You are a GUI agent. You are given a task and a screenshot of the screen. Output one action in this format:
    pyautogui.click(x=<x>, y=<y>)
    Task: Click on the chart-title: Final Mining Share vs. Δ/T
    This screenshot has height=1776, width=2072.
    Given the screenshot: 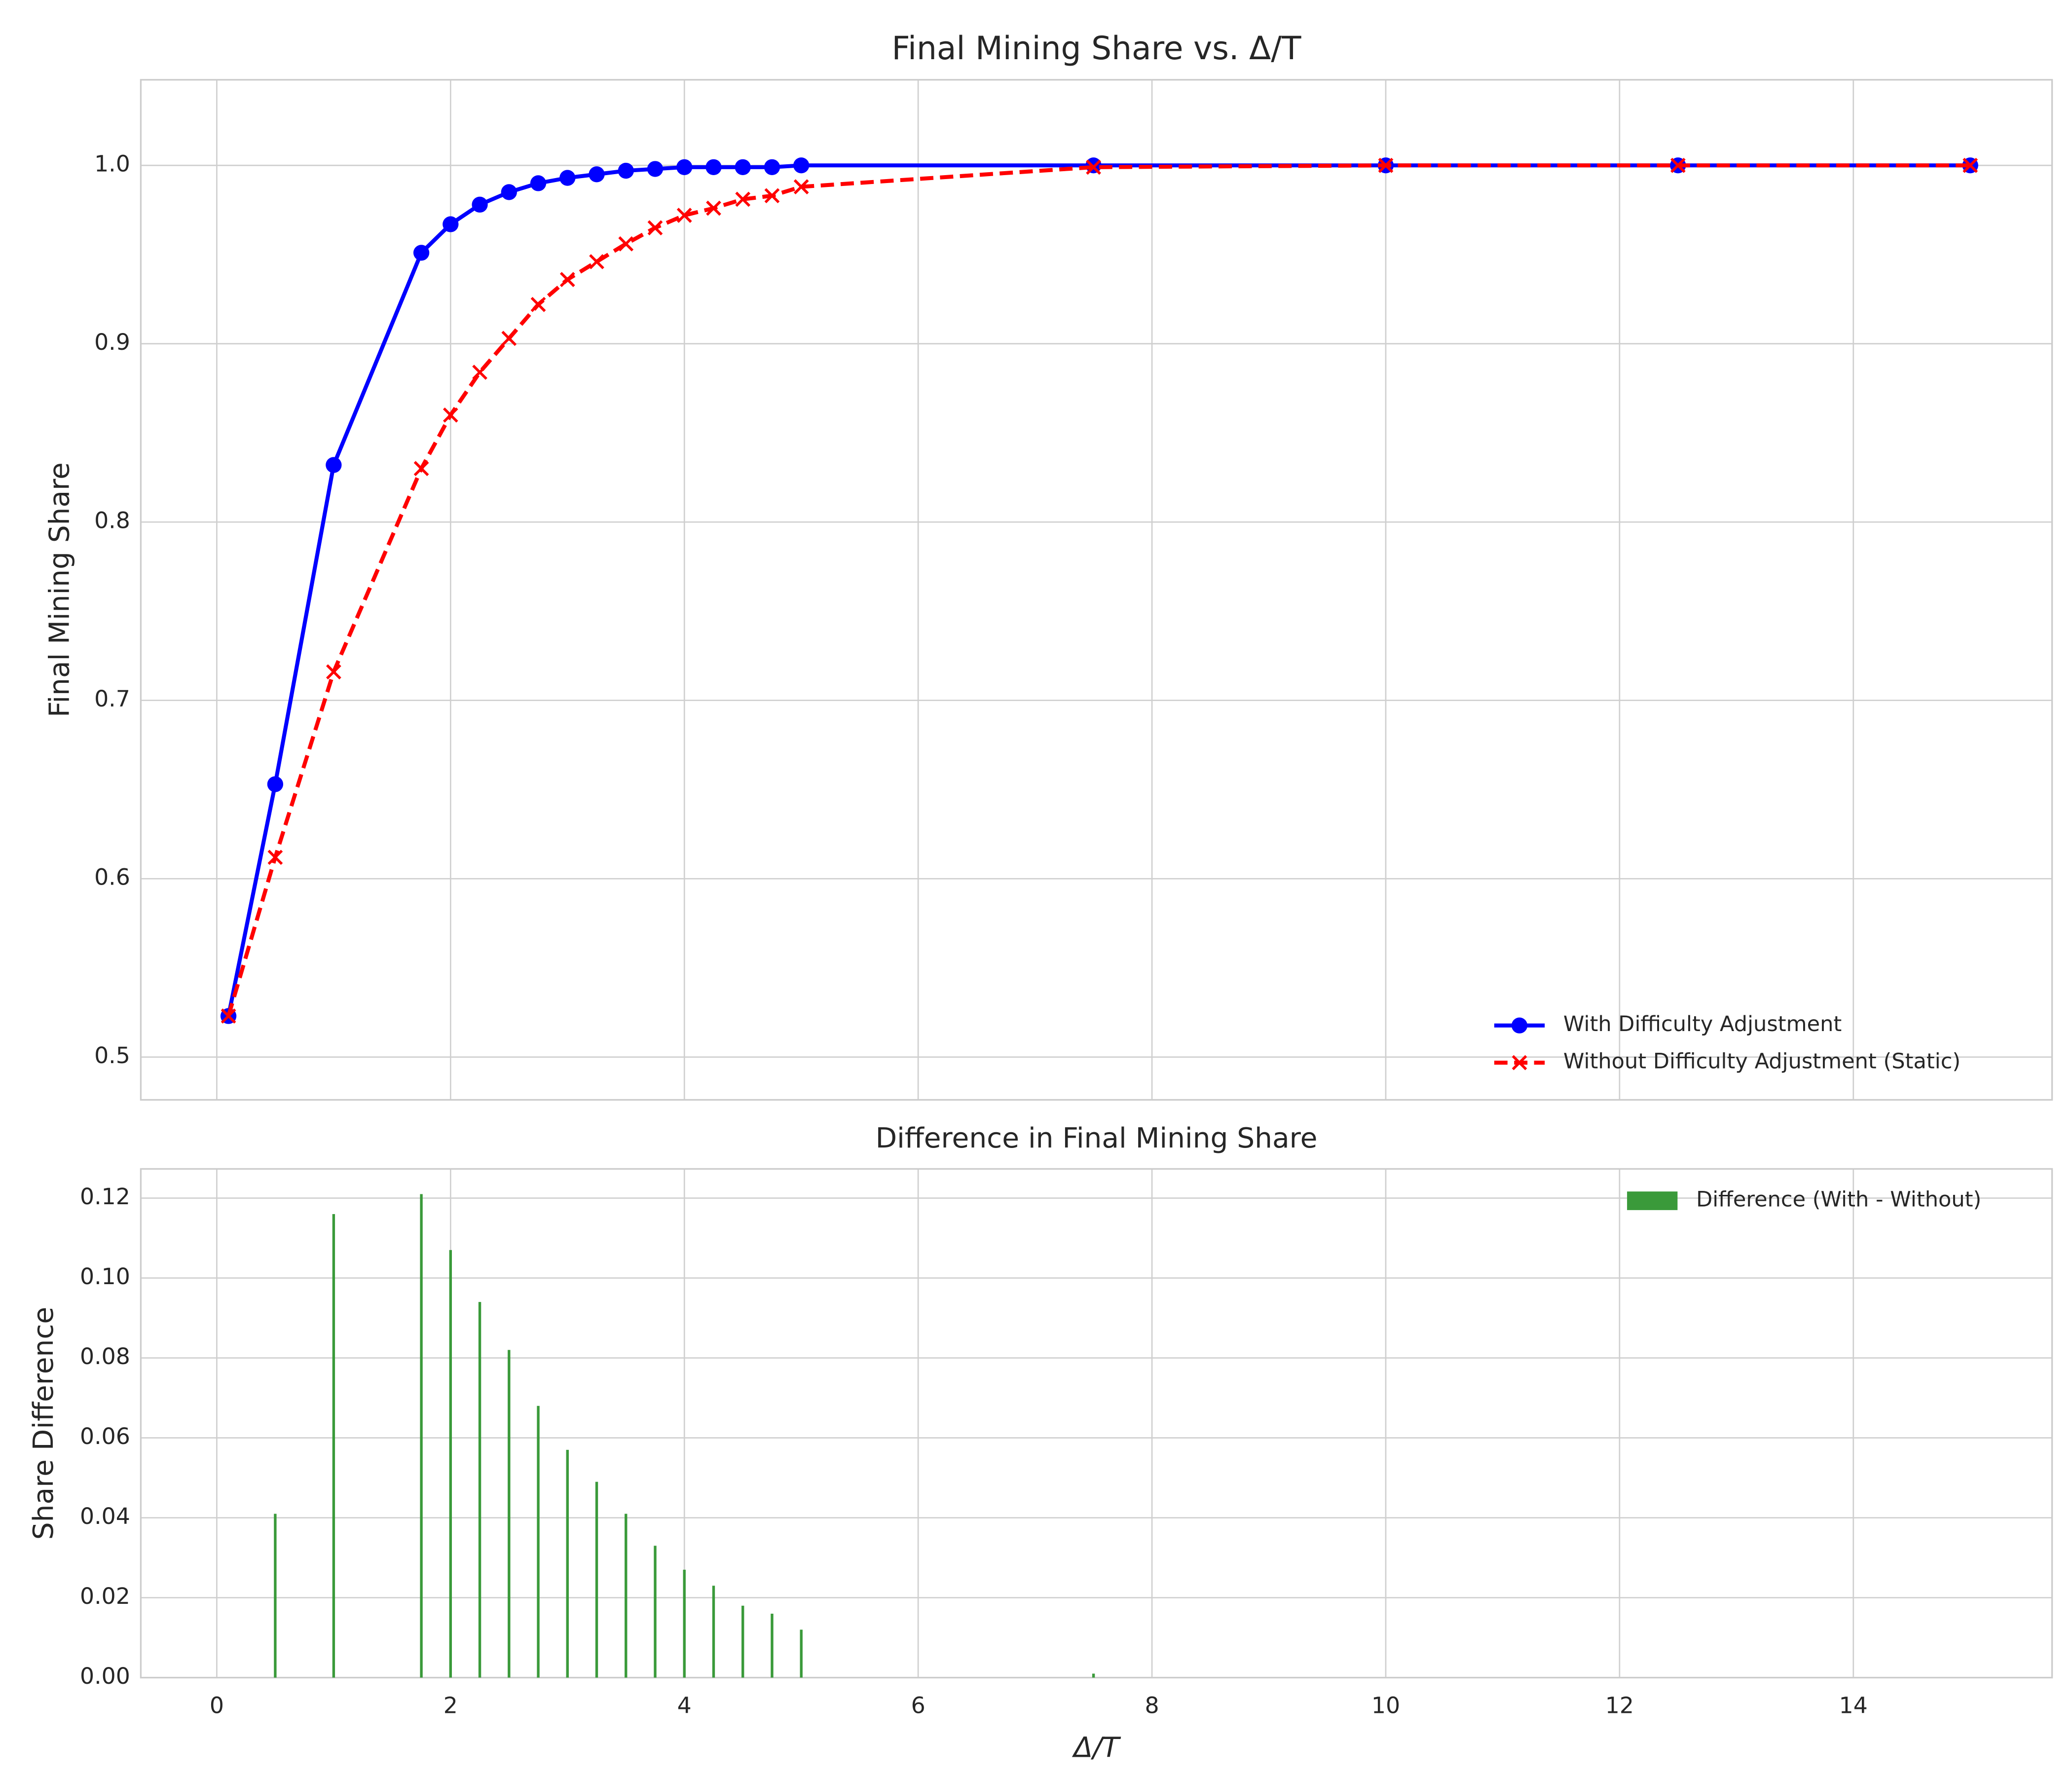 What is the action you would take?
    pyautogui.click(x=1097, y=49)
    